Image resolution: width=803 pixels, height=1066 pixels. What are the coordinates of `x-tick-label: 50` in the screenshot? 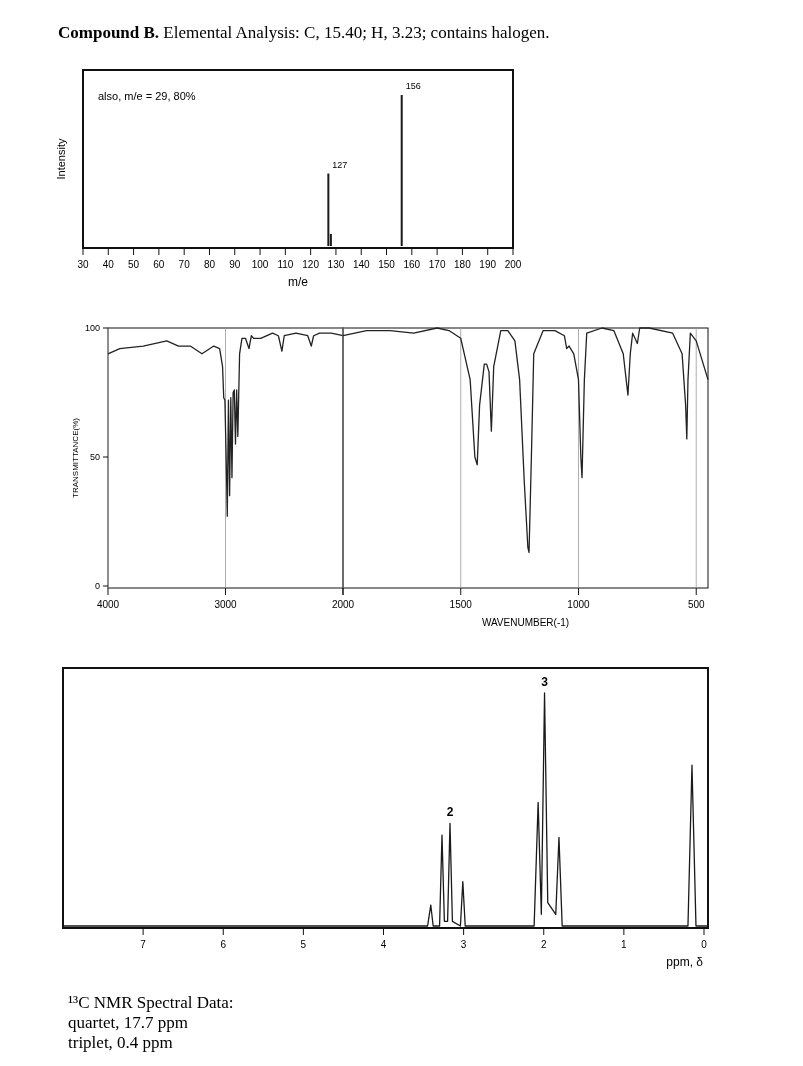 It's located at (134, 264).